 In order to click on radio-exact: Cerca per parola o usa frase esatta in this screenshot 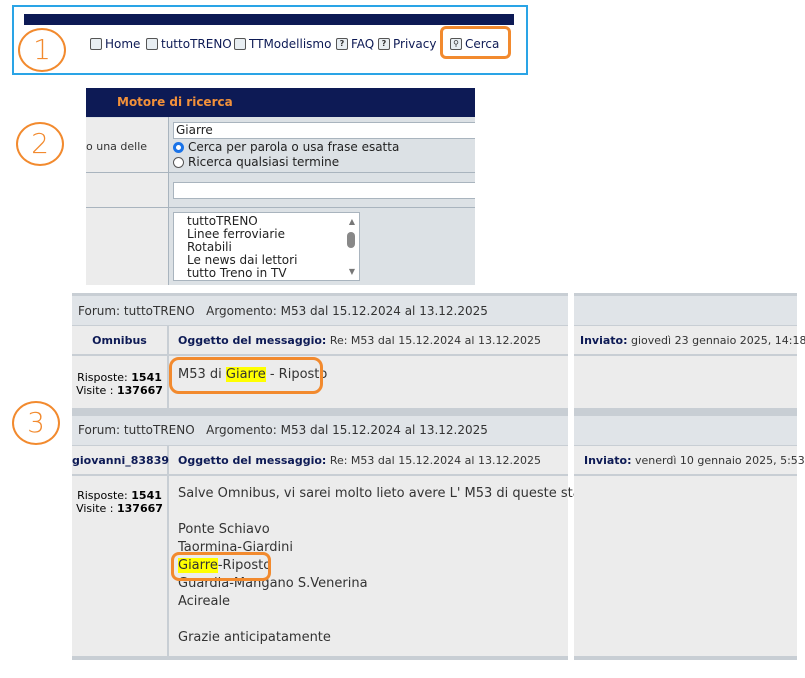, I will do `click(286, 147)`.